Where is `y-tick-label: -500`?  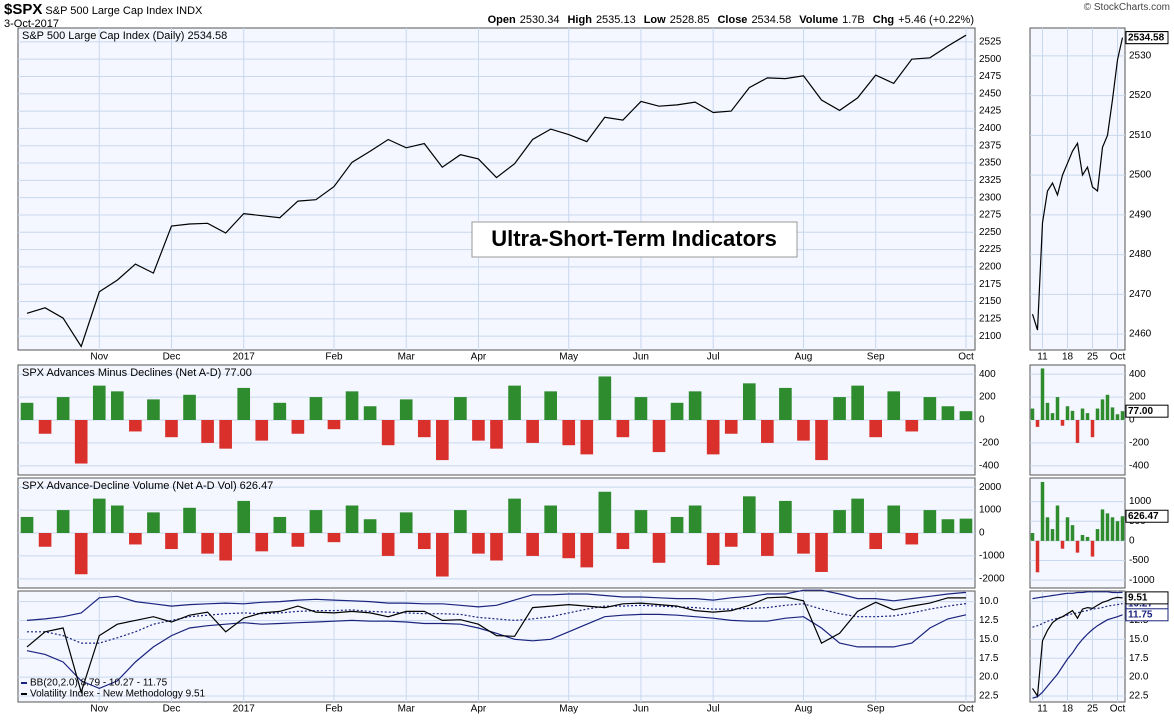 y-tick-label: -500 is located at coordinates (1139, 560).